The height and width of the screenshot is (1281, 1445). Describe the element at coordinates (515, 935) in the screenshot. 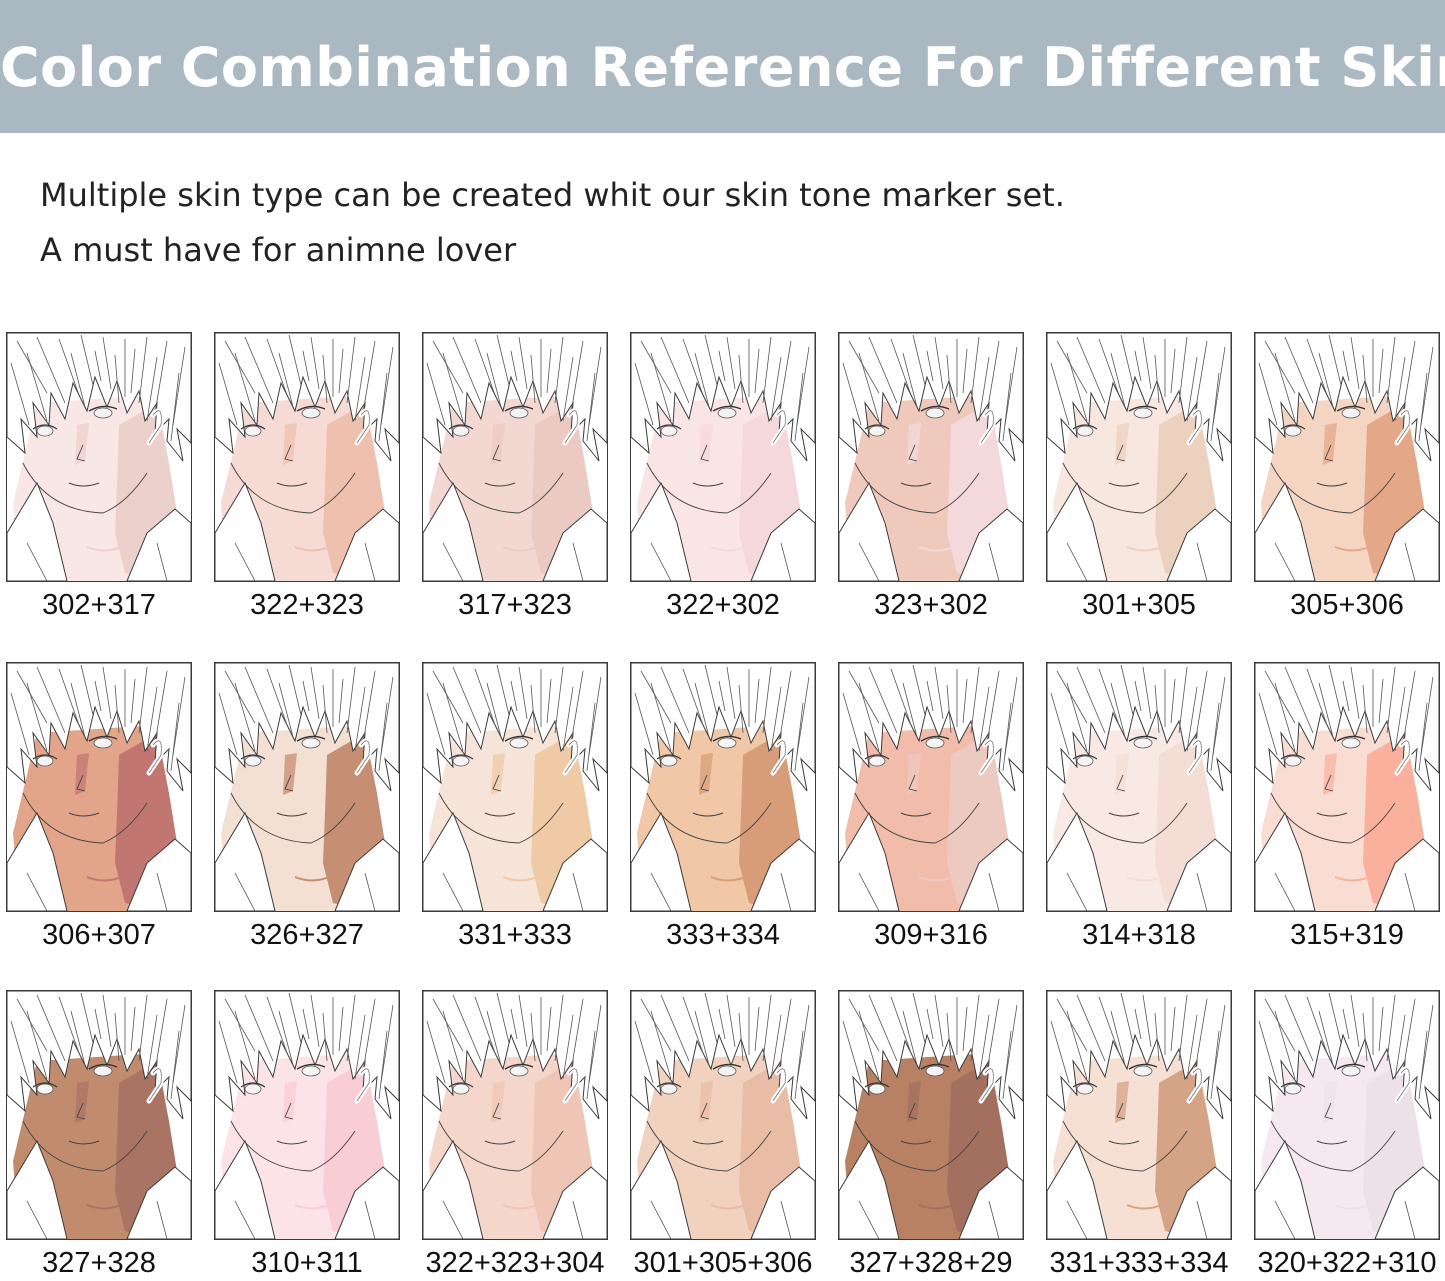

I see `combination-label: 331+333` at that location.